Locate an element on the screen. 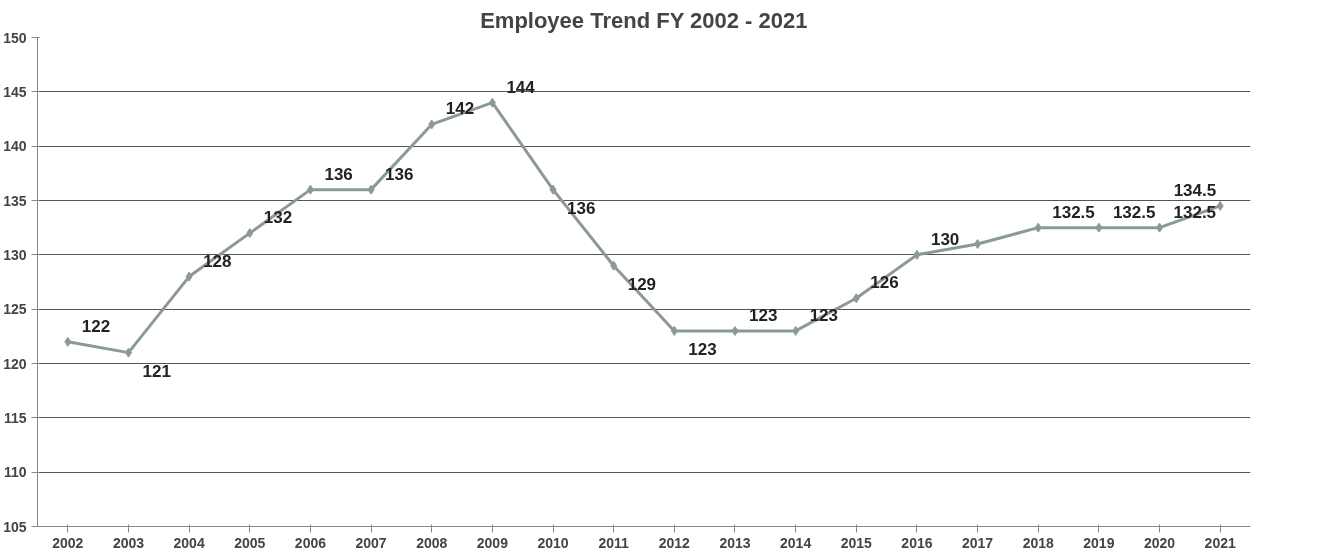  x-tick-label: 2007 is located at coordinates (371, 542).